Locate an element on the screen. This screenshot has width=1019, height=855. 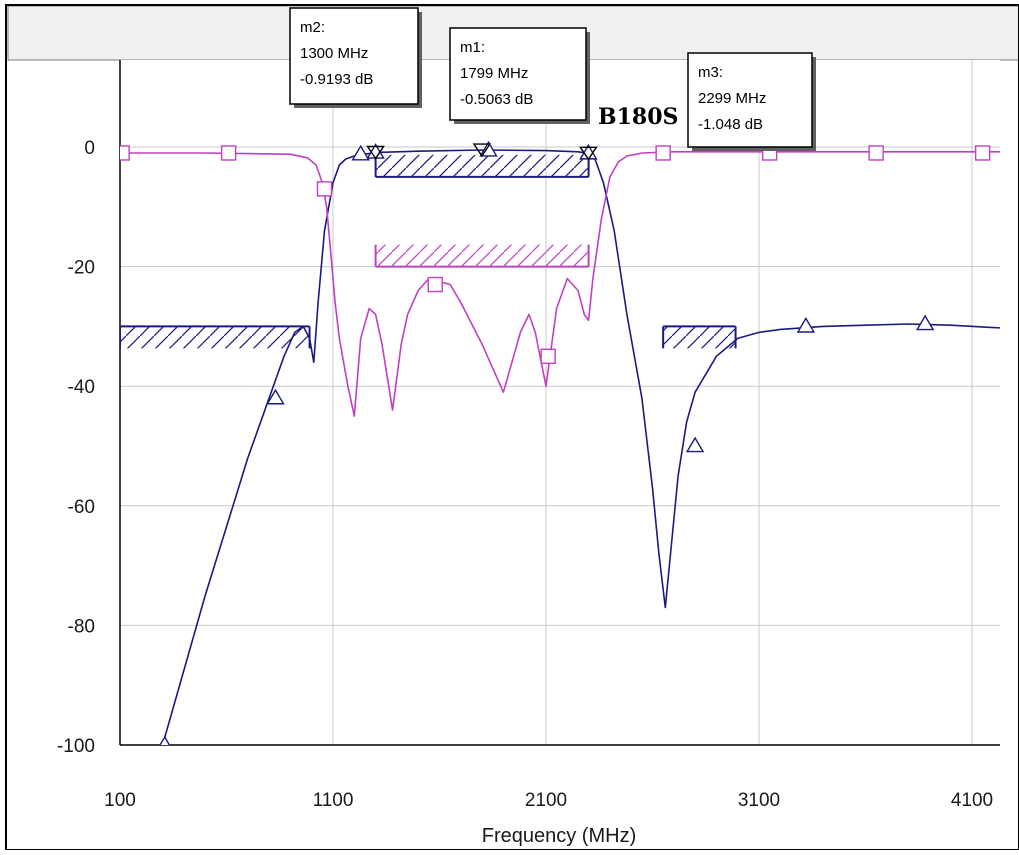
marker-box: m3: 2299 MHz -1.048 dB is located at coordinates (751, 101).